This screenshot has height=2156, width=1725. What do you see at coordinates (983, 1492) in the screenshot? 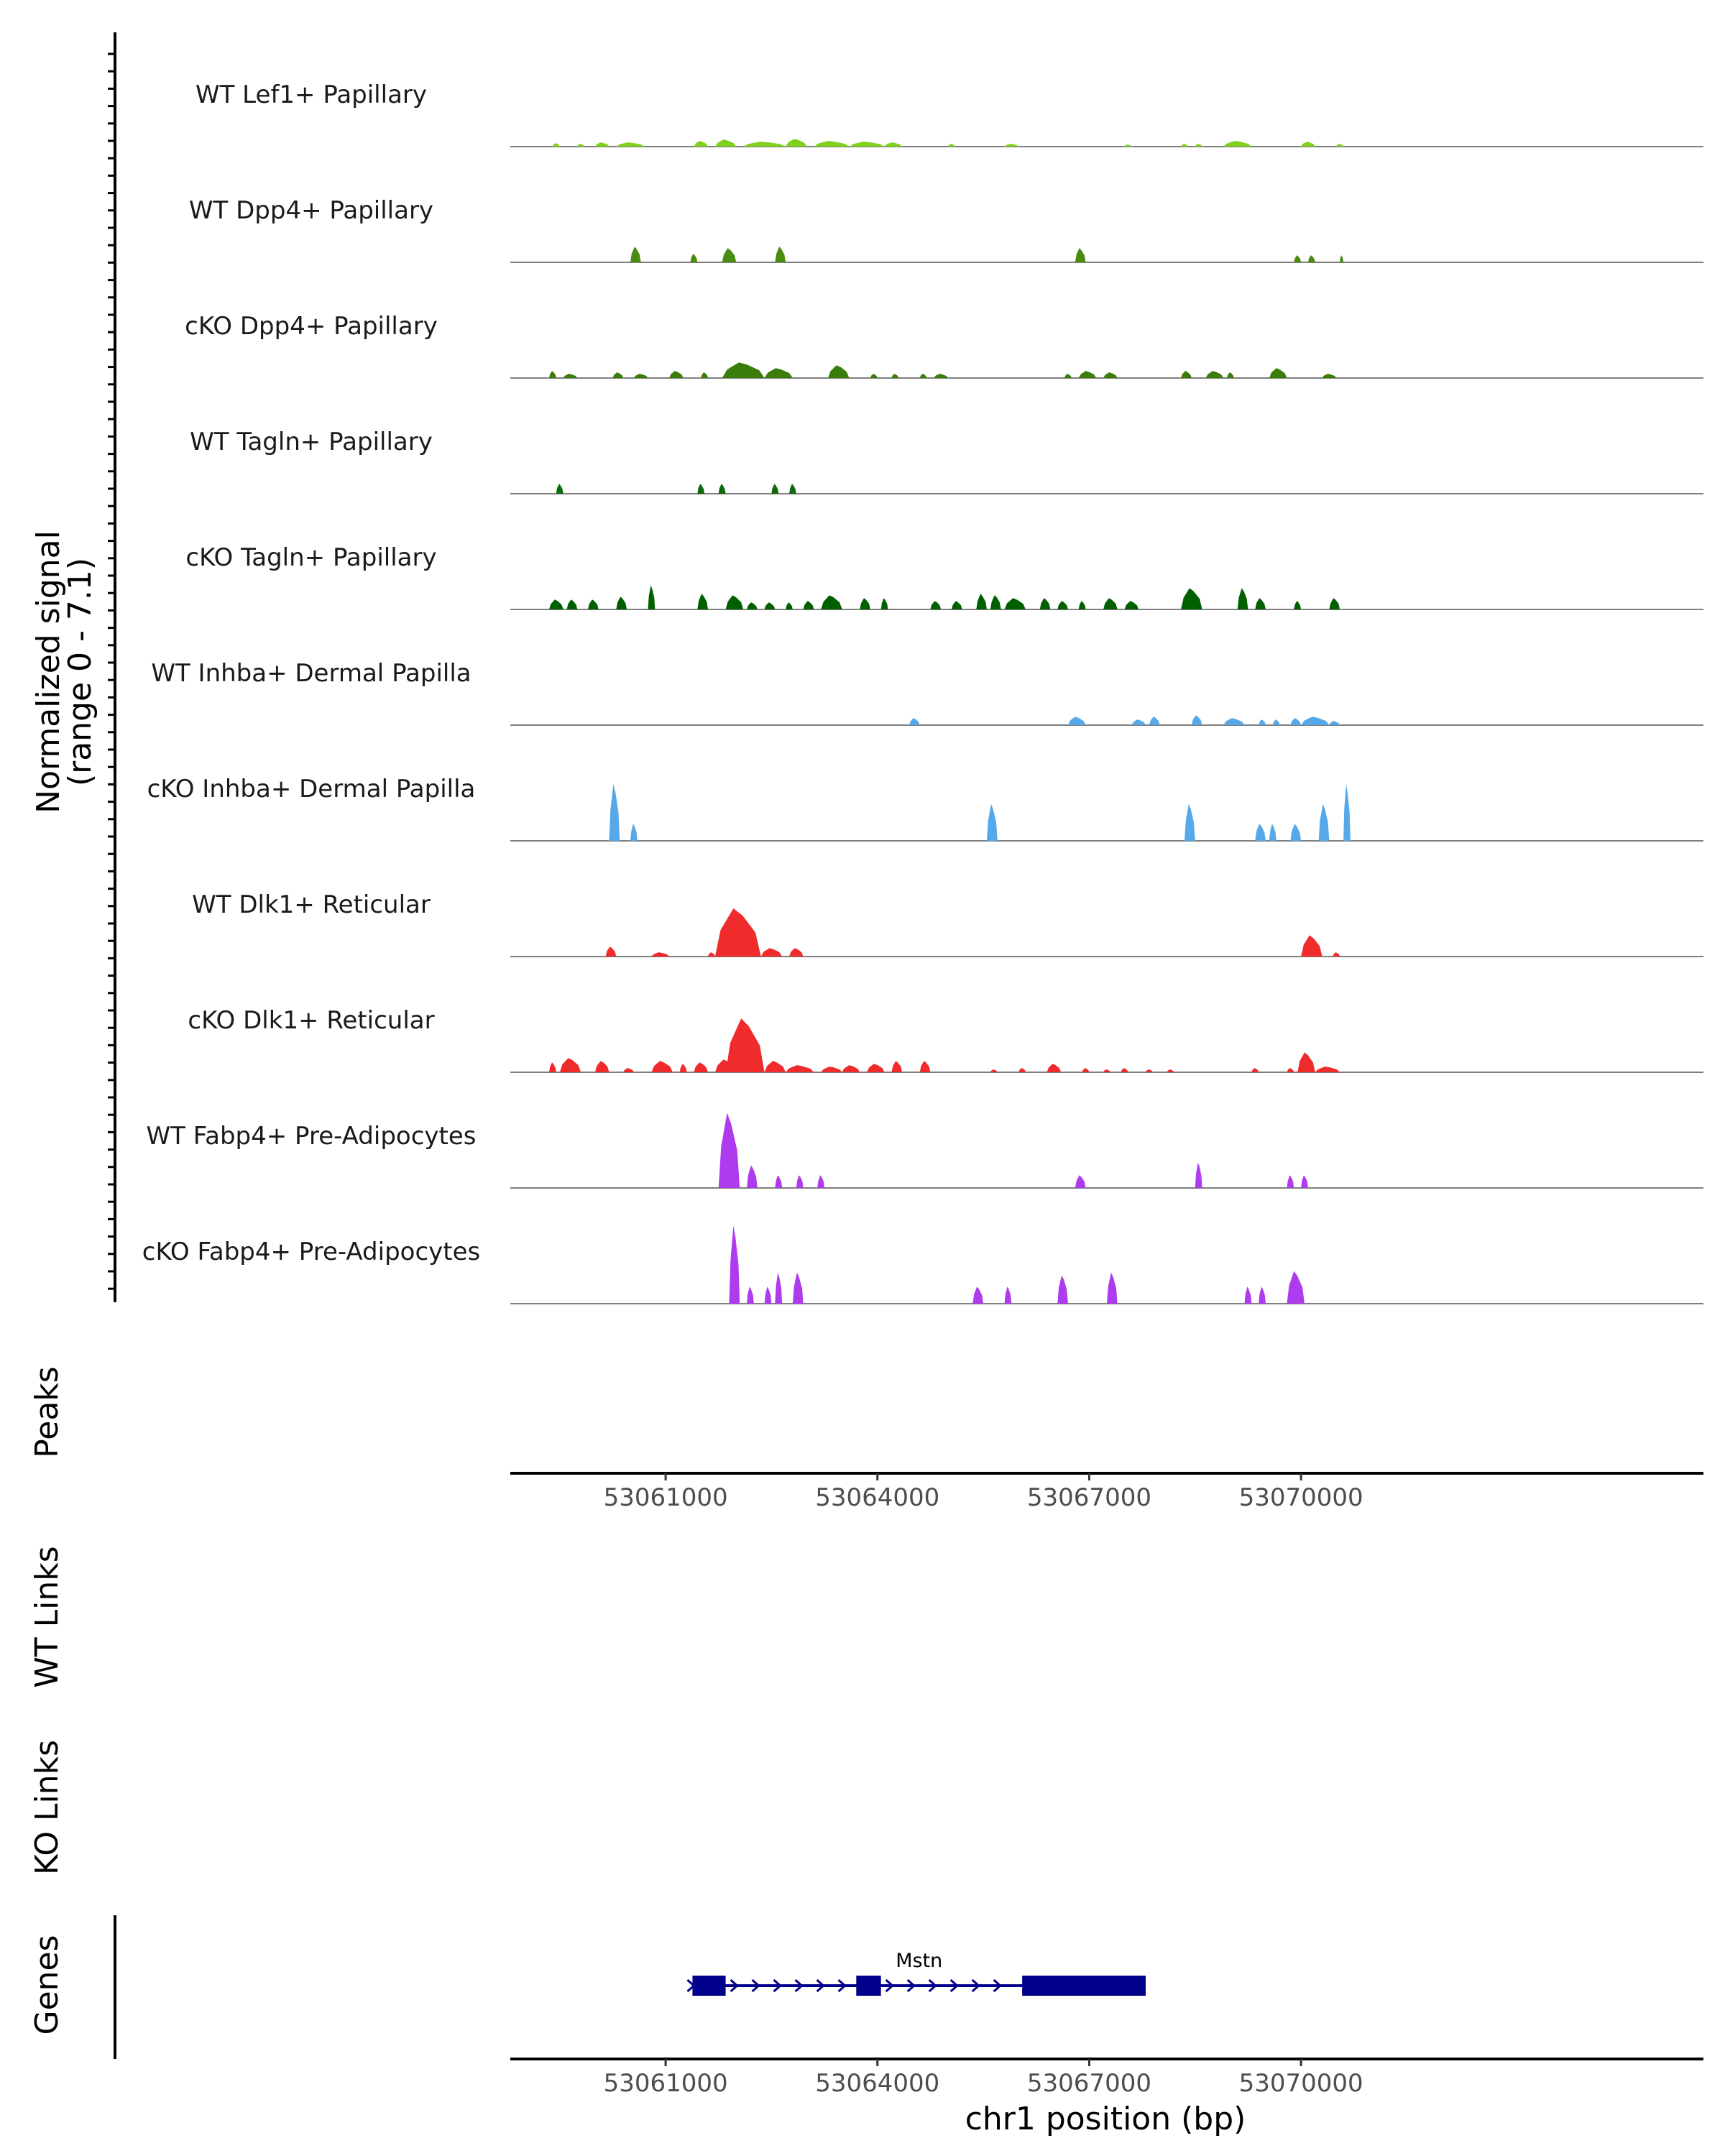
I see `peaks-x-axis: 53061000 53064000 53067000 53070000` at bounding box center [983, 1492].